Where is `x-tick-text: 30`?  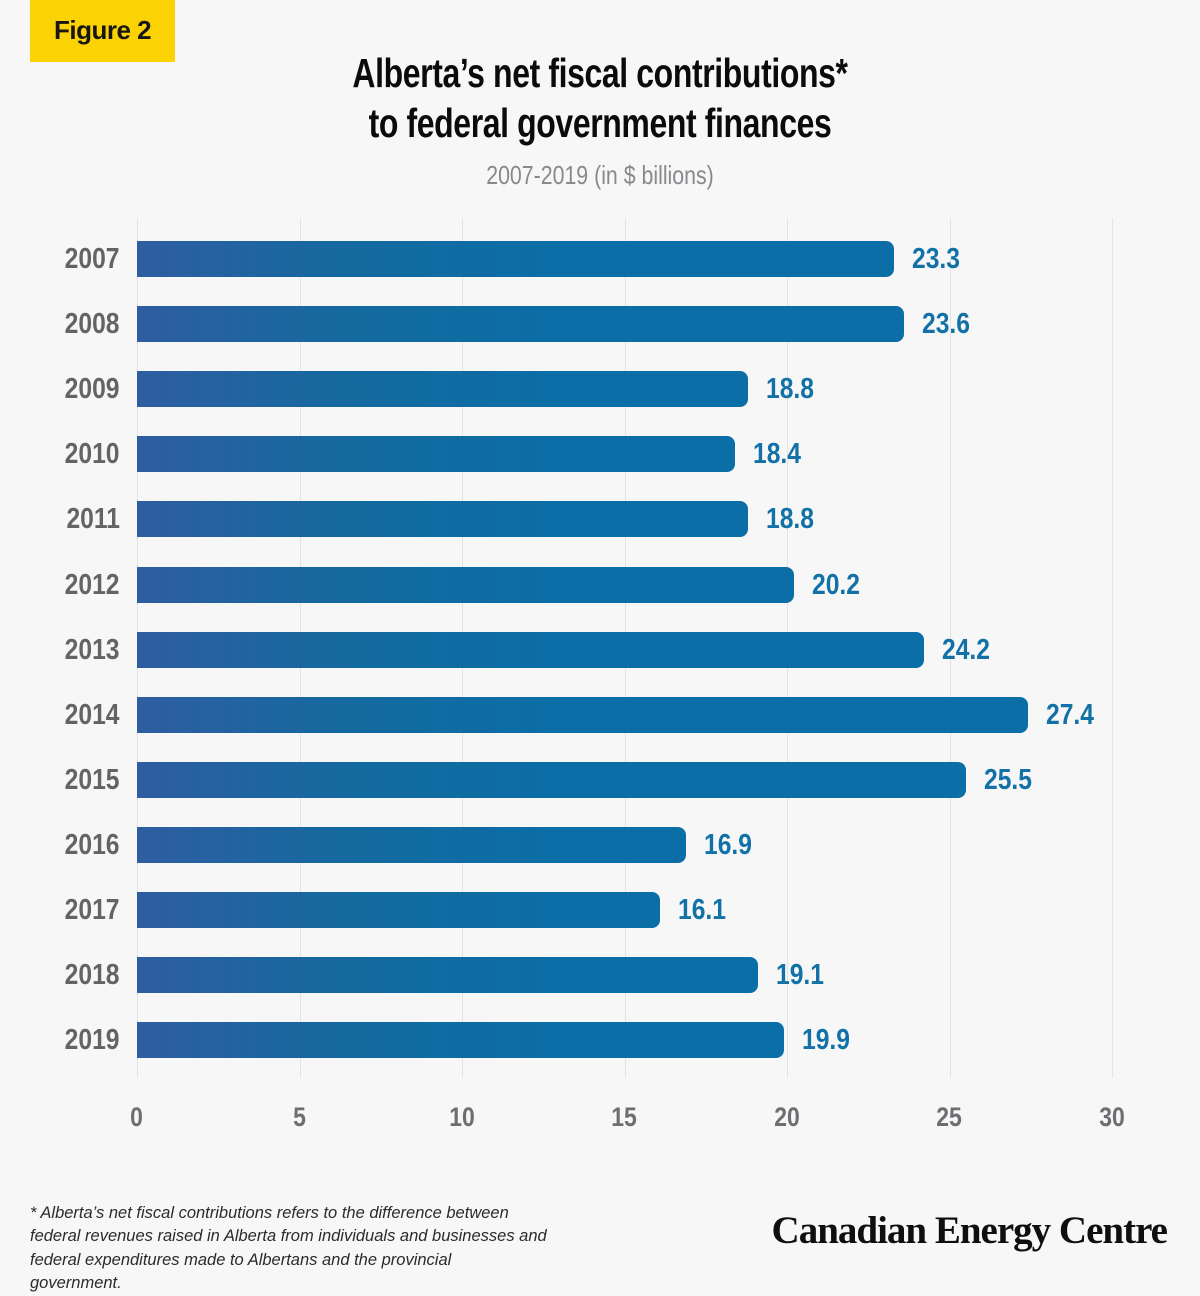 x-tick-text: 30 is located at coordinates (1112, 1117).